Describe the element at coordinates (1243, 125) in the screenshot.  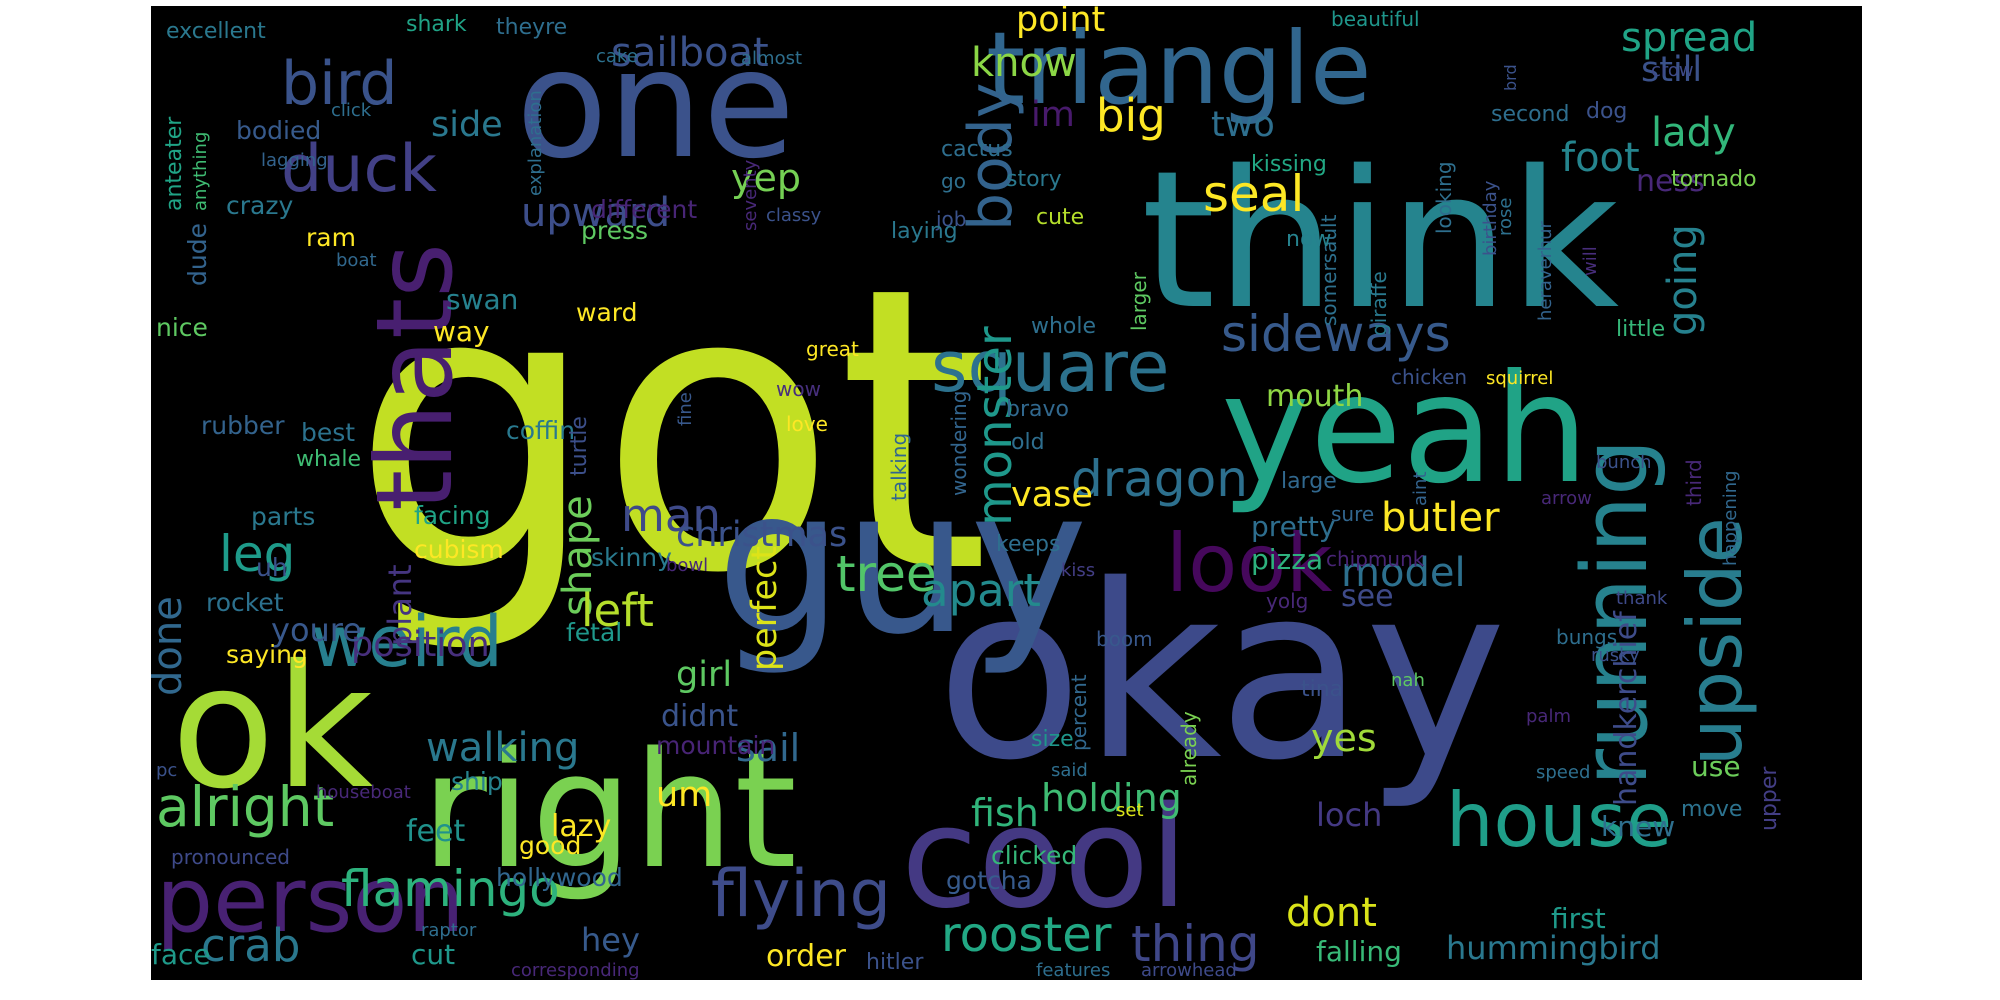
I see `cloud-word: two` at that location.